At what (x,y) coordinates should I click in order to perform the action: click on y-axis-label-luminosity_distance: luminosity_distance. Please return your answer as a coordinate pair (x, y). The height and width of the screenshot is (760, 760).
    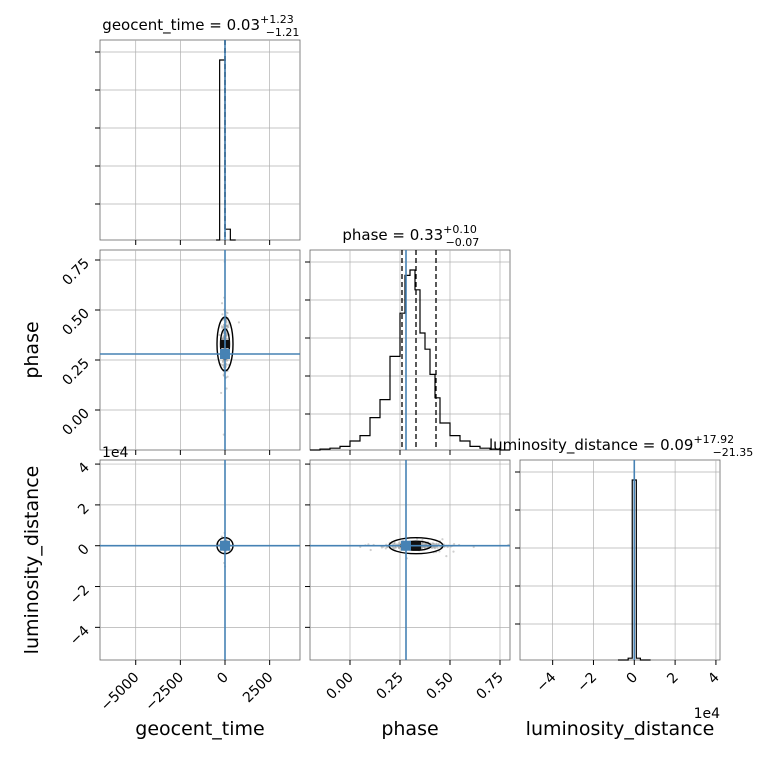
    Looking at the image, I should click on (32, 560).